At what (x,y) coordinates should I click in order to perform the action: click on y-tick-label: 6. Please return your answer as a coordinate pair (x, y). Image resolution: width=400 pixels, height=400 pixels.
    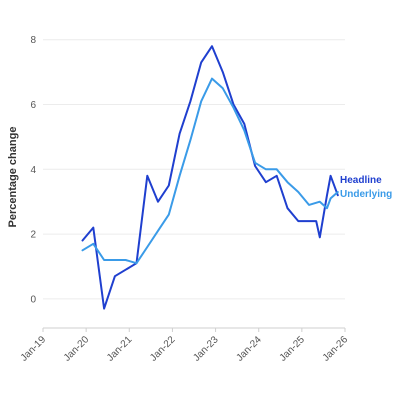
    Looking at the image, I should click on (33, 105).